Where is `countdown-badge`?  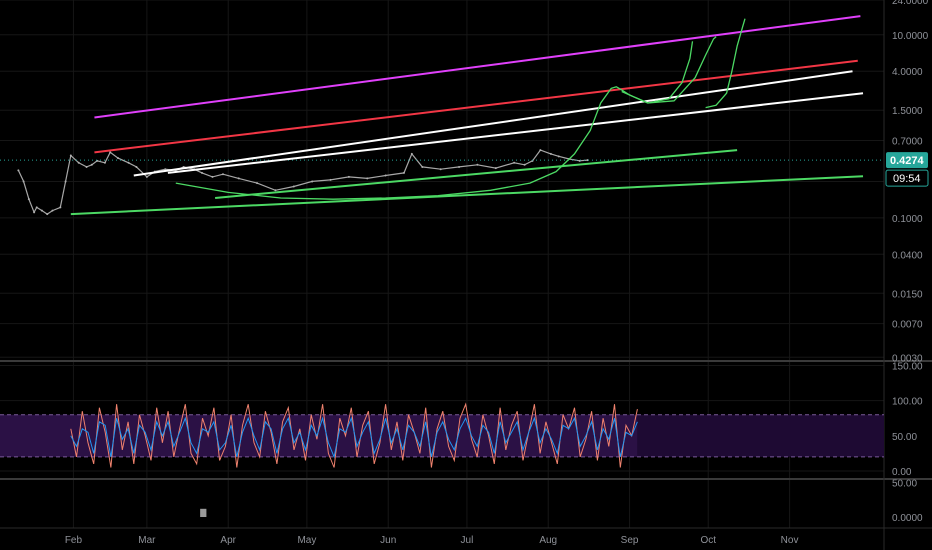
countdown-badge is located at coordinates (907, 178).